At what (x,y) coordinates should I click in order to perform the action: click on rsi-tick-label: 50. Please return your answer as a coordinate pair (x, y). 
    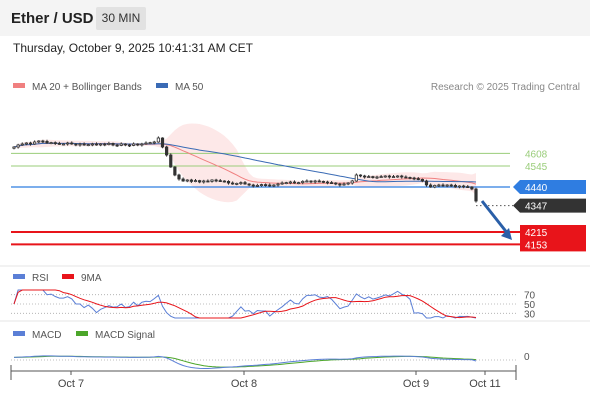
    Looking at the image, I should click on (530, 305).